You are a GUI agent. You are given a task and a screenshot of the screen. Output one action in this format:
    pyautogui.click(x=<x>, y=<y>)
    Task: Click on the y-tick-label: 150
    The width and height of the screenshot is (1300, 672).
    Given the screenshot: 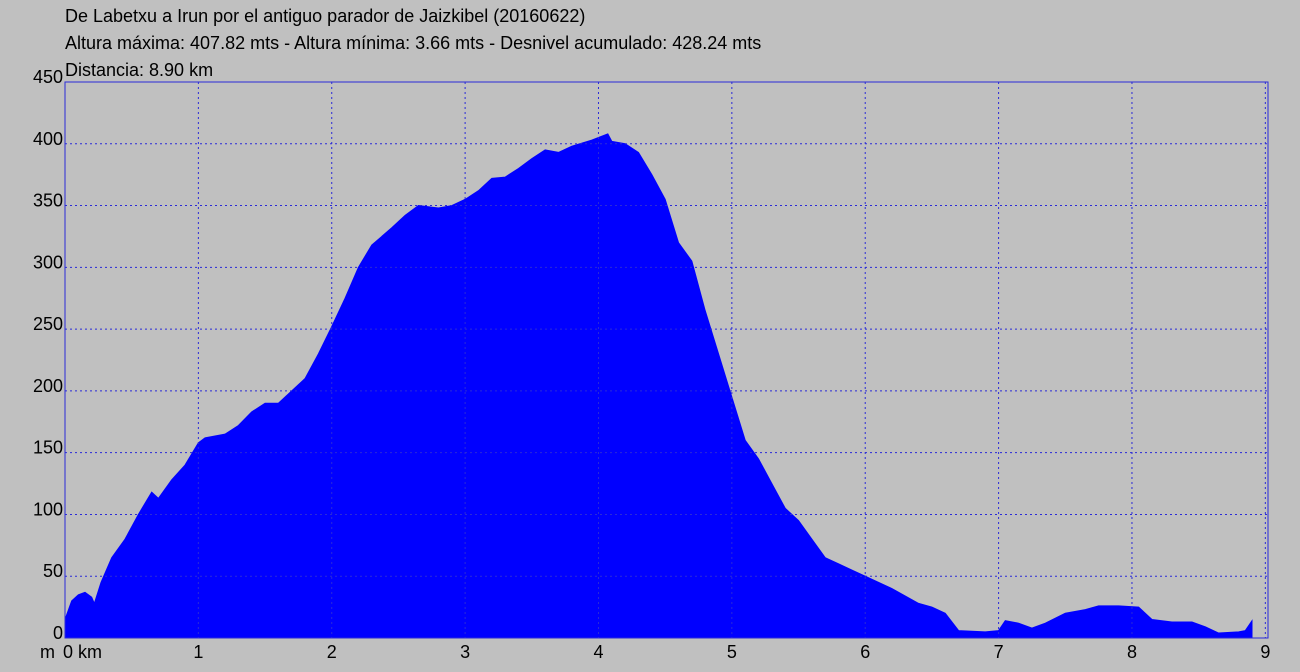 What is the action you would take?
    pyautogui.click(x=48, y=448)
    